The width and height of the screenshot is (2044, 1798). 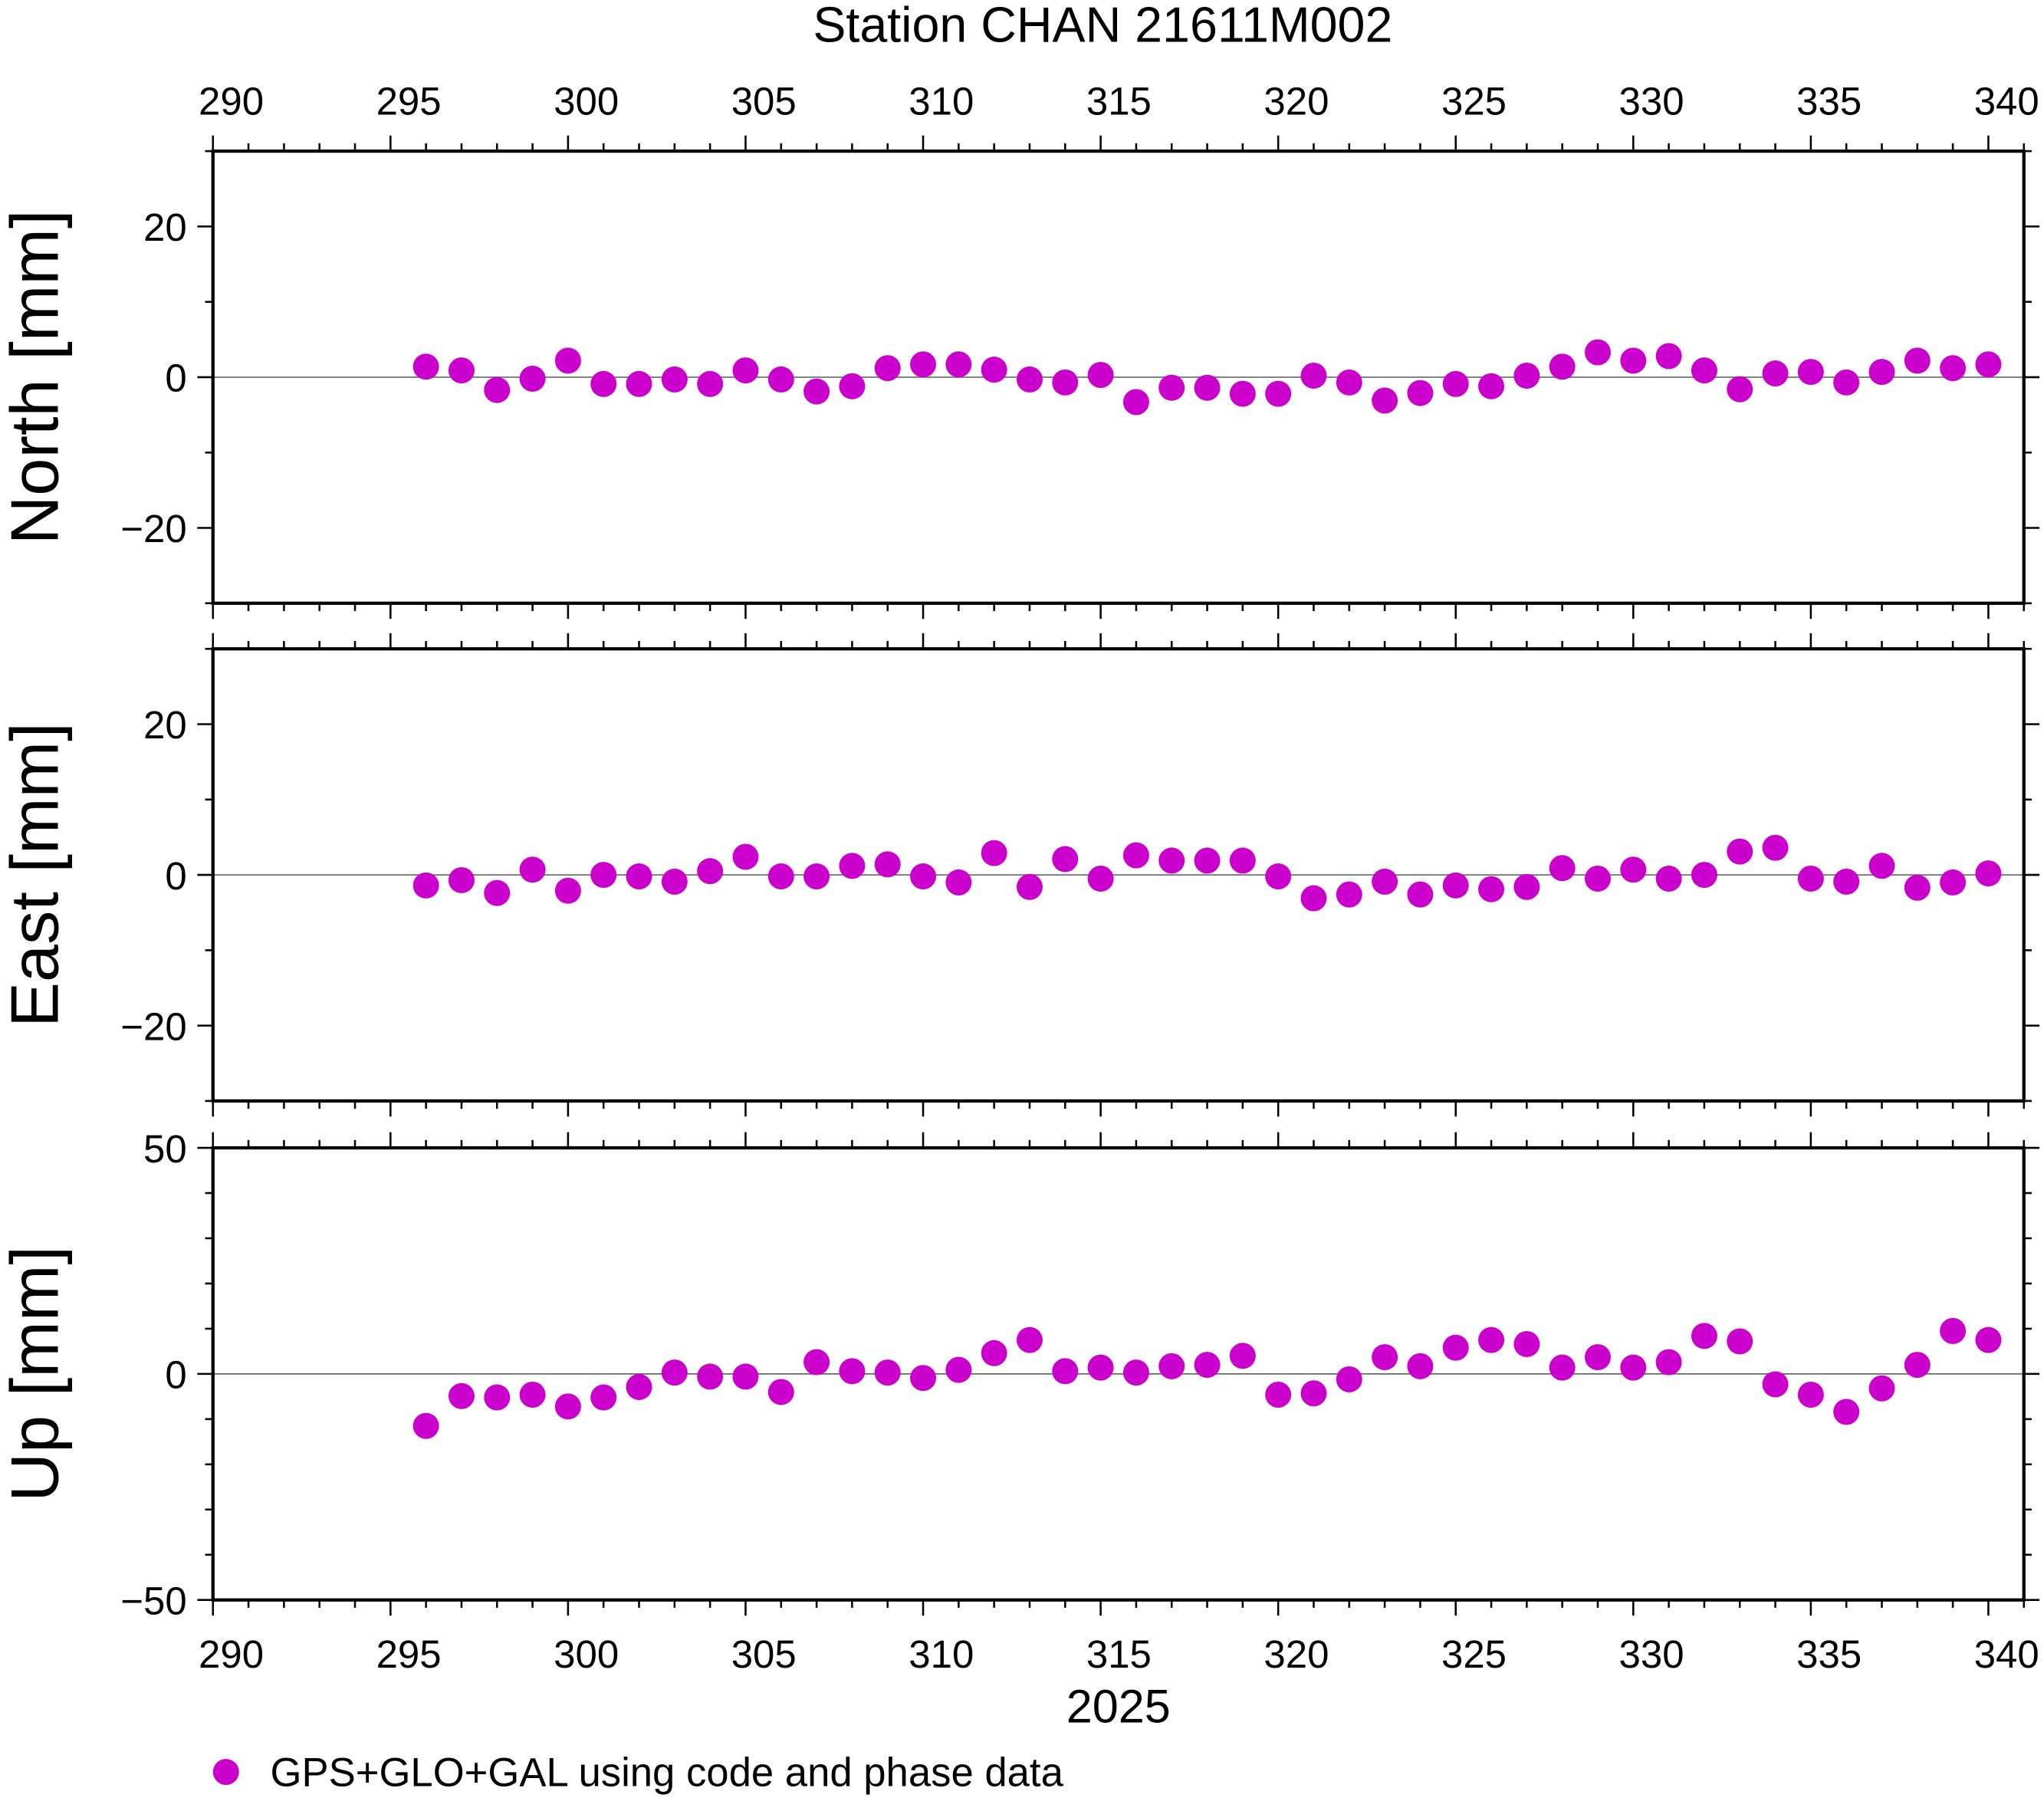 I want to click on y-tick-label: −20, so click(x=153, y=529).